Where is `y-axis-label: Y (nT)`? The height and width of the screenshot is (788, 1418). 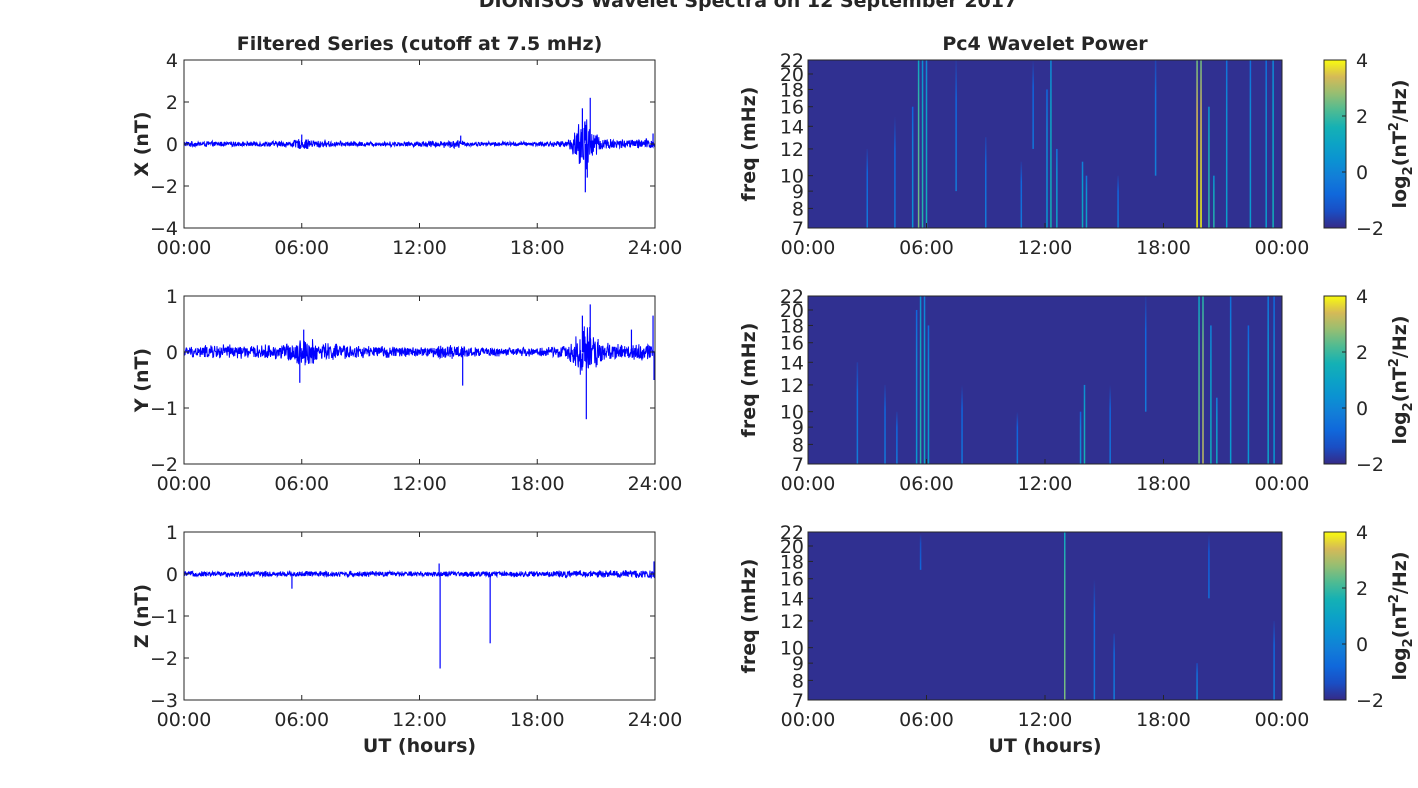 y-axis-label: Y (nT) is located at coordinates (142, 380).